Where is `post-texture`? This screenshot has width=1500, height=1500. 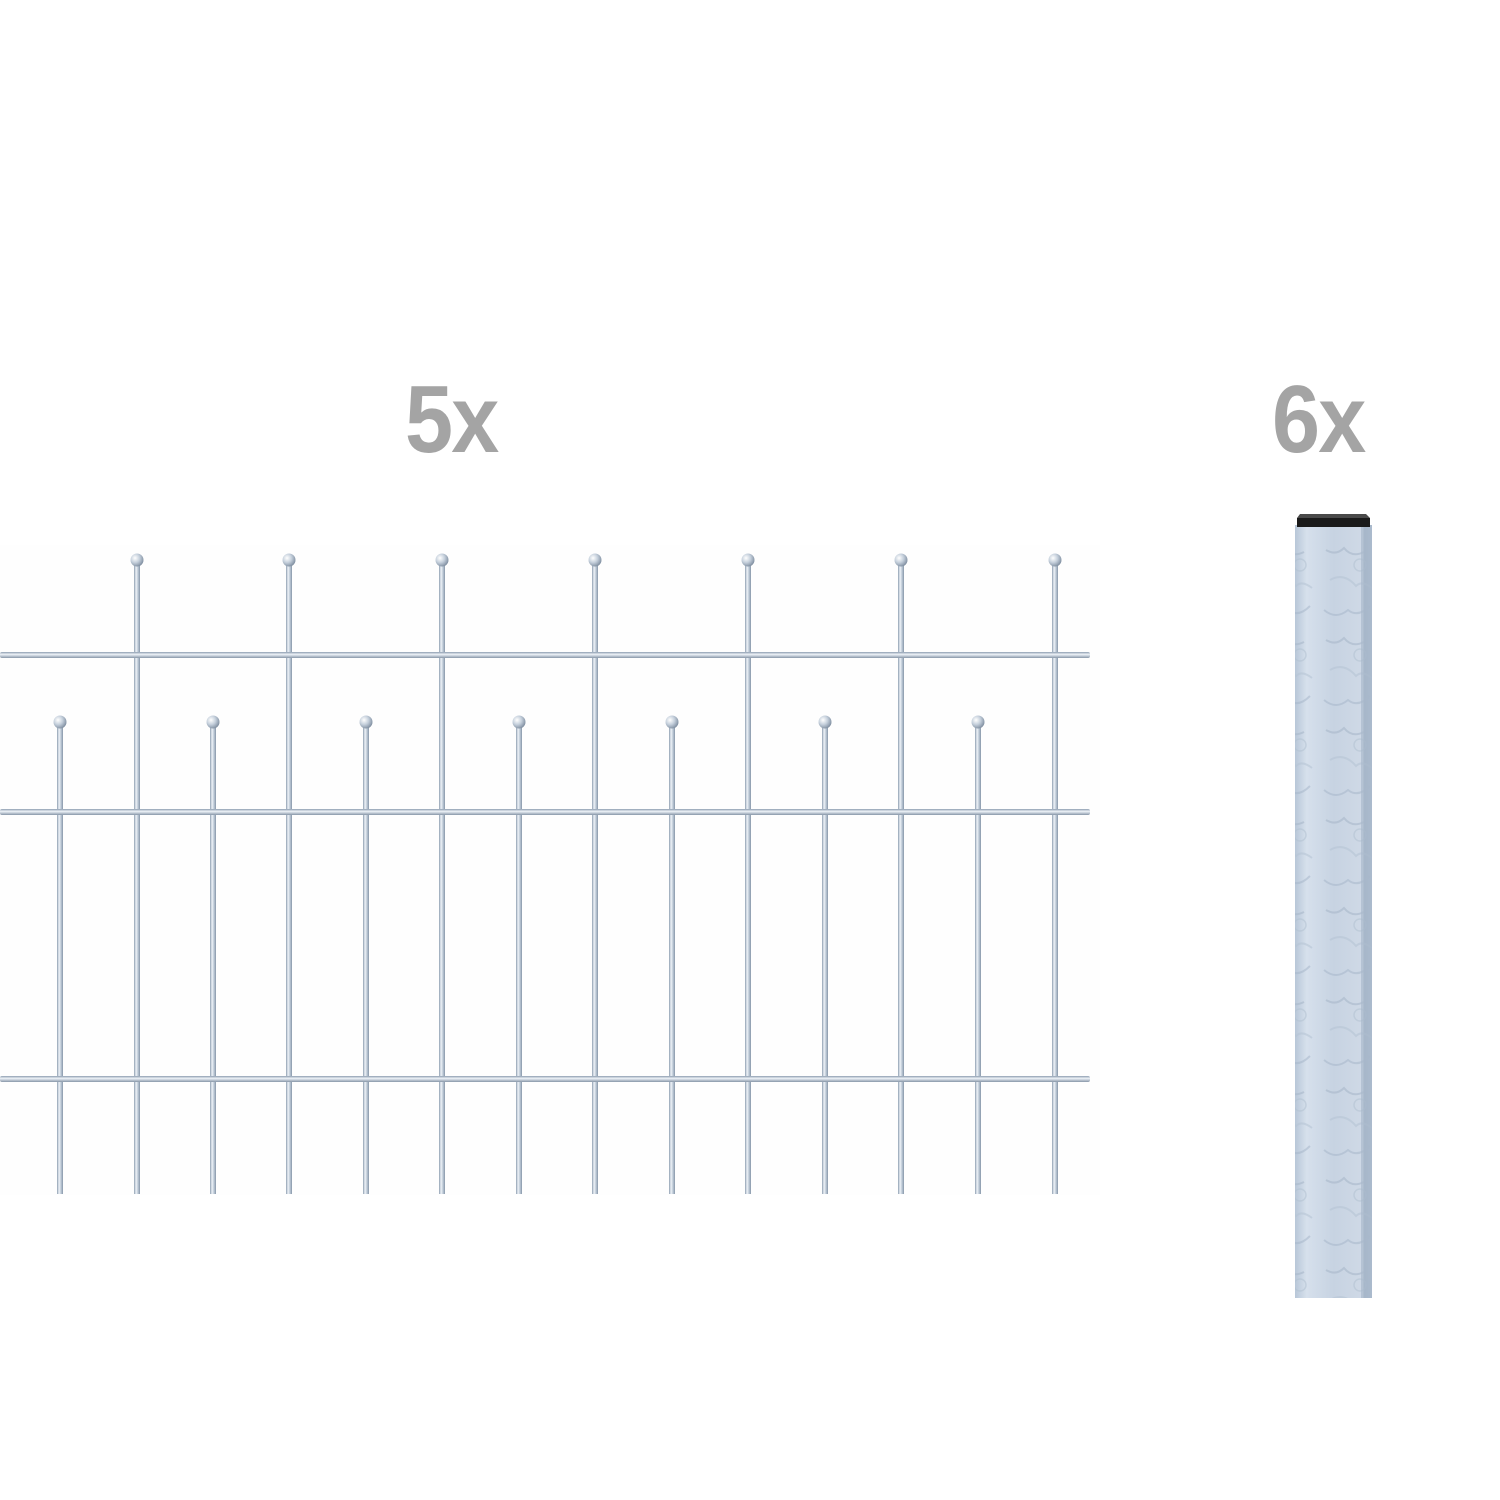 post-texture is located at coordinates (1333, 911).